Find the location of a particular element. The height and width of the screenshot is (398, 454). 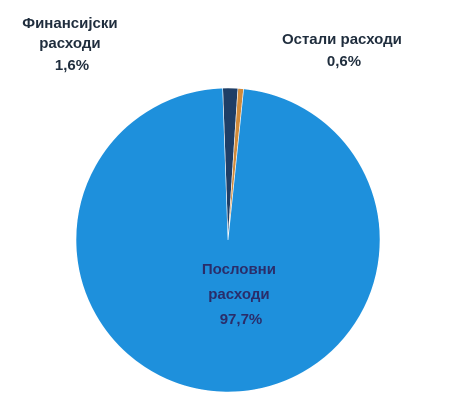

label-financial: Финансијски расходи 1,6% is located at coordinates (71, 44).